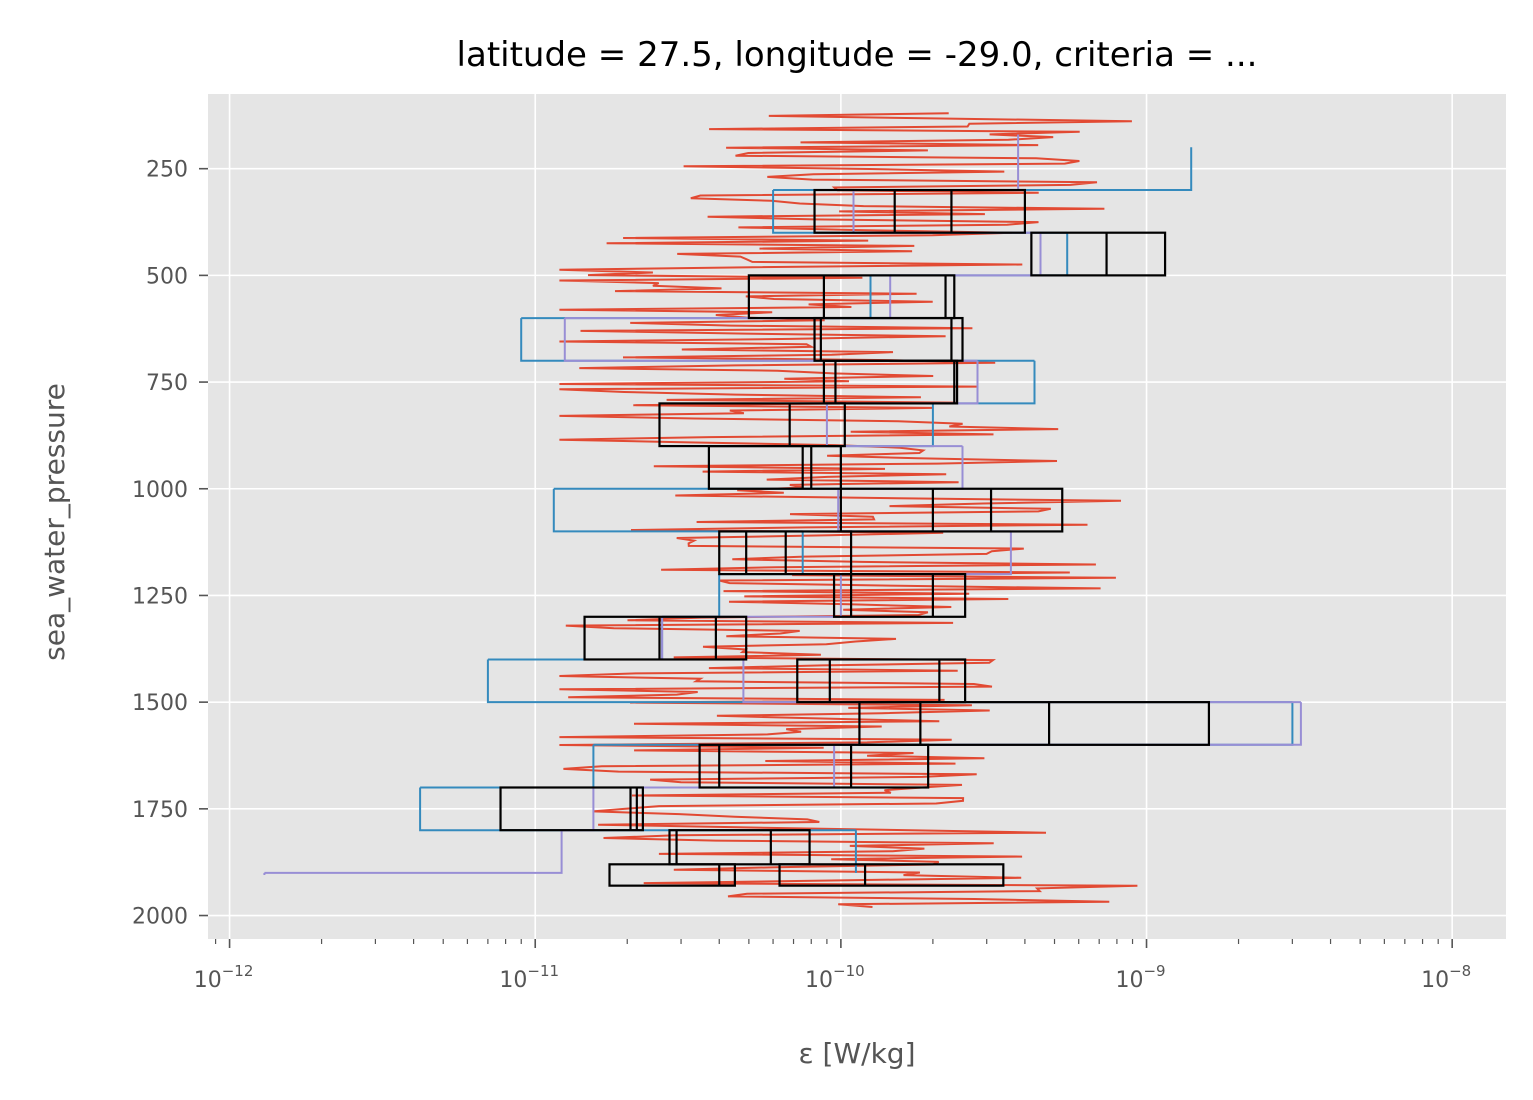 The width and height of the screenshot is (1533, 1100). What do you see at coordinates (160, 810) in the screenshot?
I see `y-tick-label: 1750` at bounding box center [160, 810].